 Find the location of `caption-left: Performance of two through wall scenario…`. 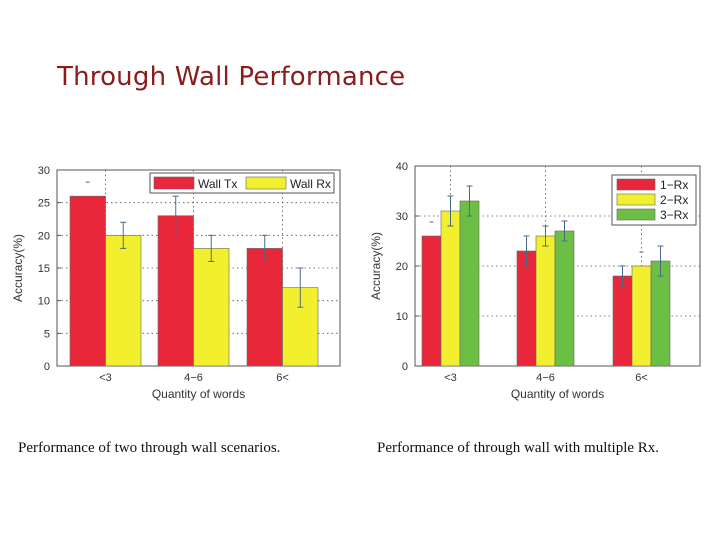

caption-left: Performance of two through wall scenario… is located at coordinates (149, 448).